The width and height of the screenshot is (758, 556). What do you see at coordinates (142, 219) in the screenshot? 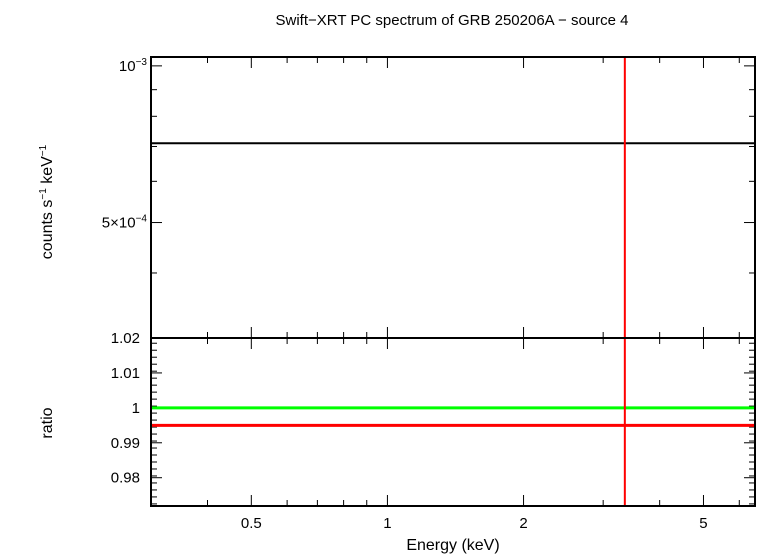
I see `tick-exponent: −4` at bounding box center [142, 219].